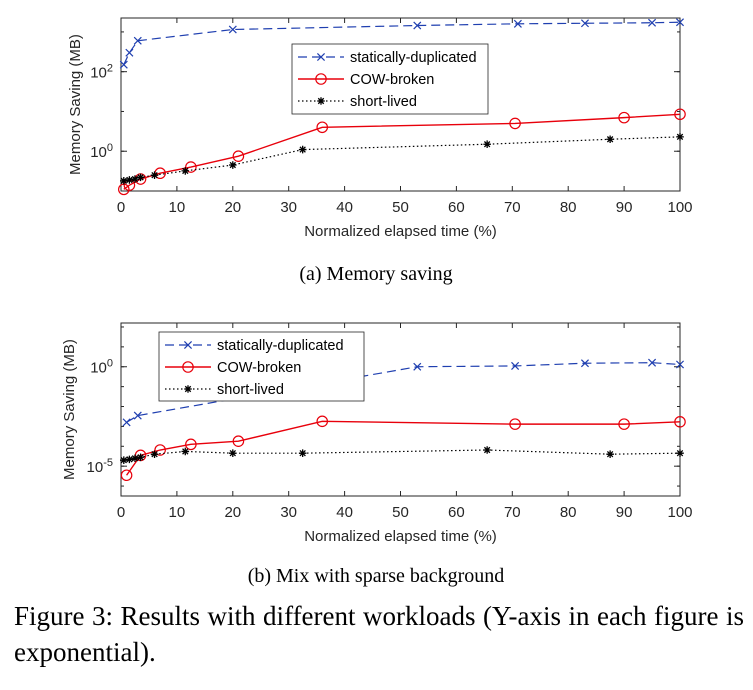  I want to click on sub-caption: (a) Memory saving, so click(375, 274).